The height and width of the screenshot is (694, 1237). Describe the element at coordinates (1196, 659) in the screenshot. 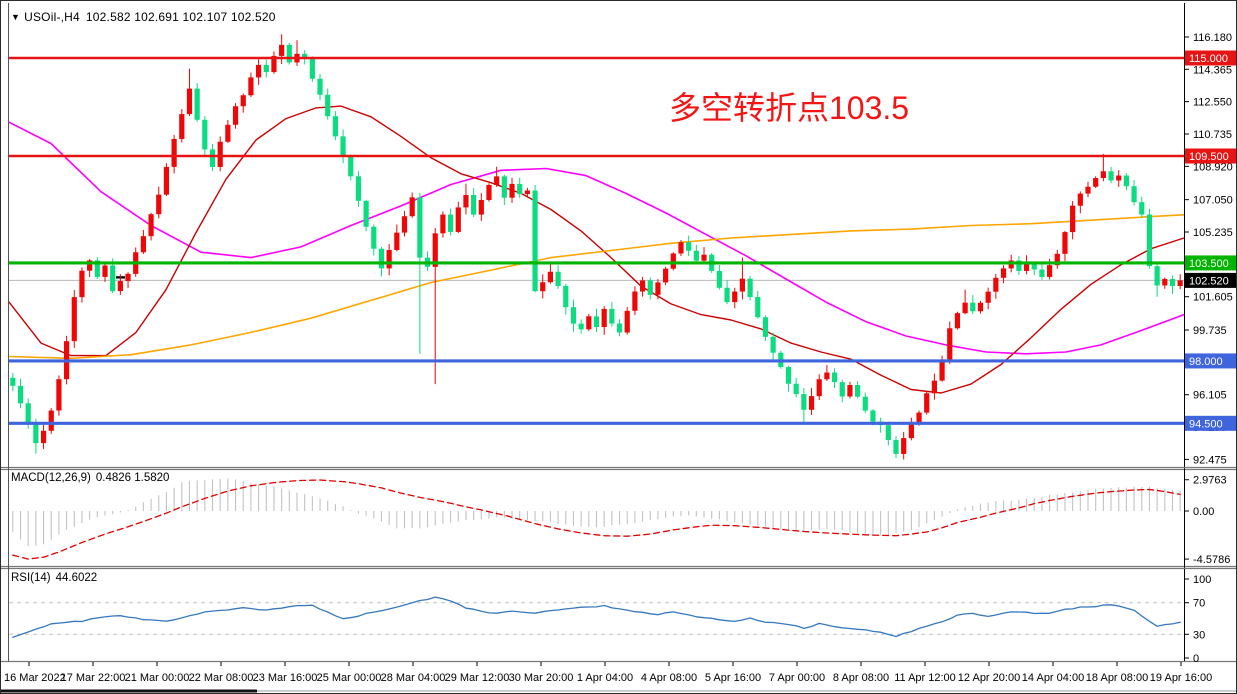

I see `rsi-tick-label: 0` at that location.